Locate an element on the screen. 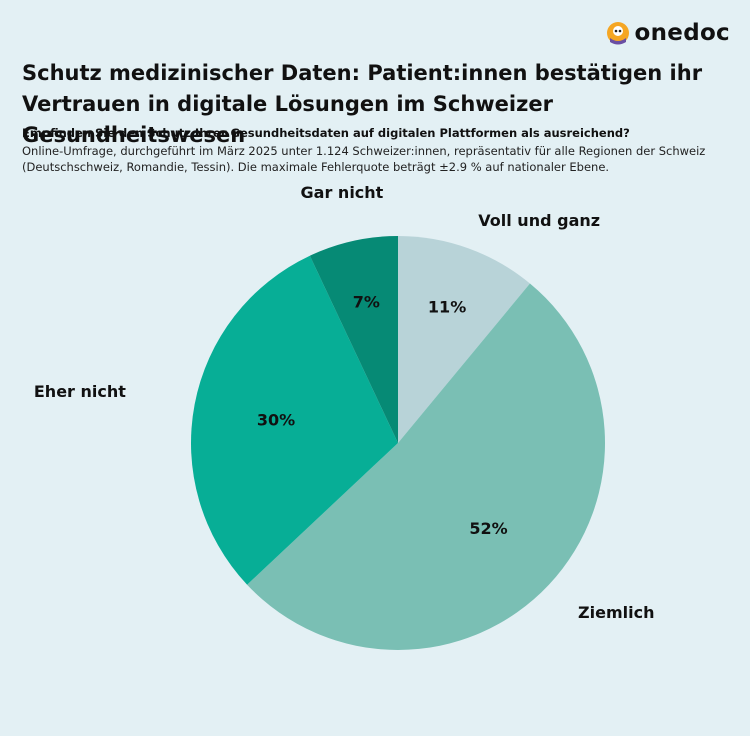  pie-slice-gar-nicht is located at coordinates (353, 339).